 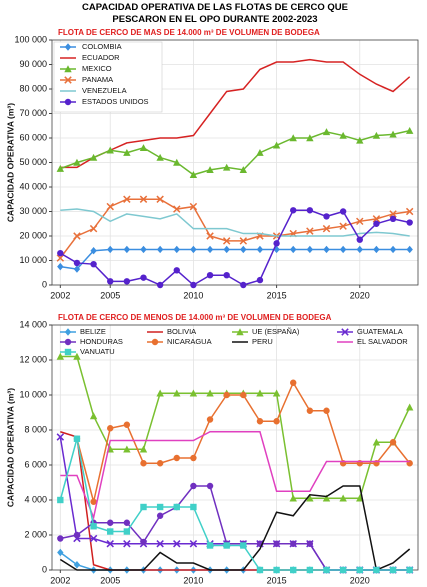 What do you see at coordinates (115, 101) in the screenshot?
I see `legend-label: ESTADOS UNIDOS` at bounding box center [115, 101].